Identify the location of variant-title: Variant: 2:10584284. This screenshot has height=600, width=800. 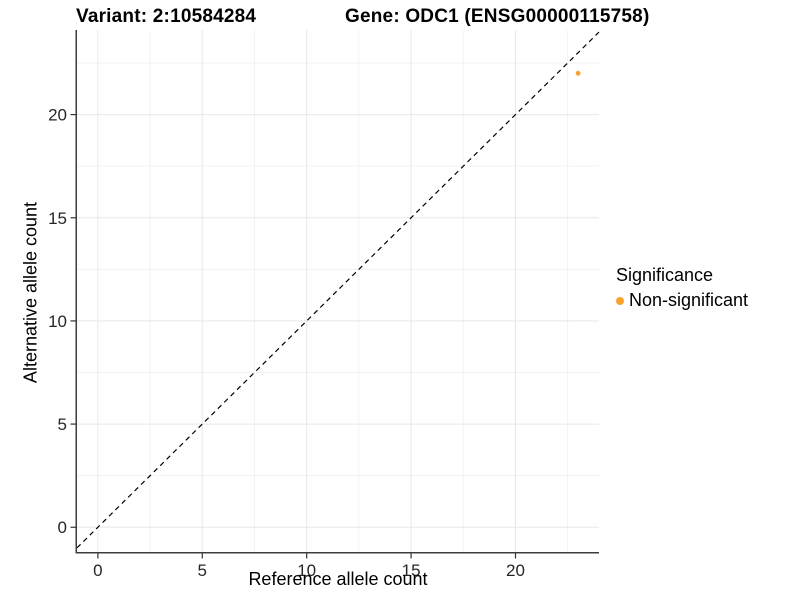
(166, 16).